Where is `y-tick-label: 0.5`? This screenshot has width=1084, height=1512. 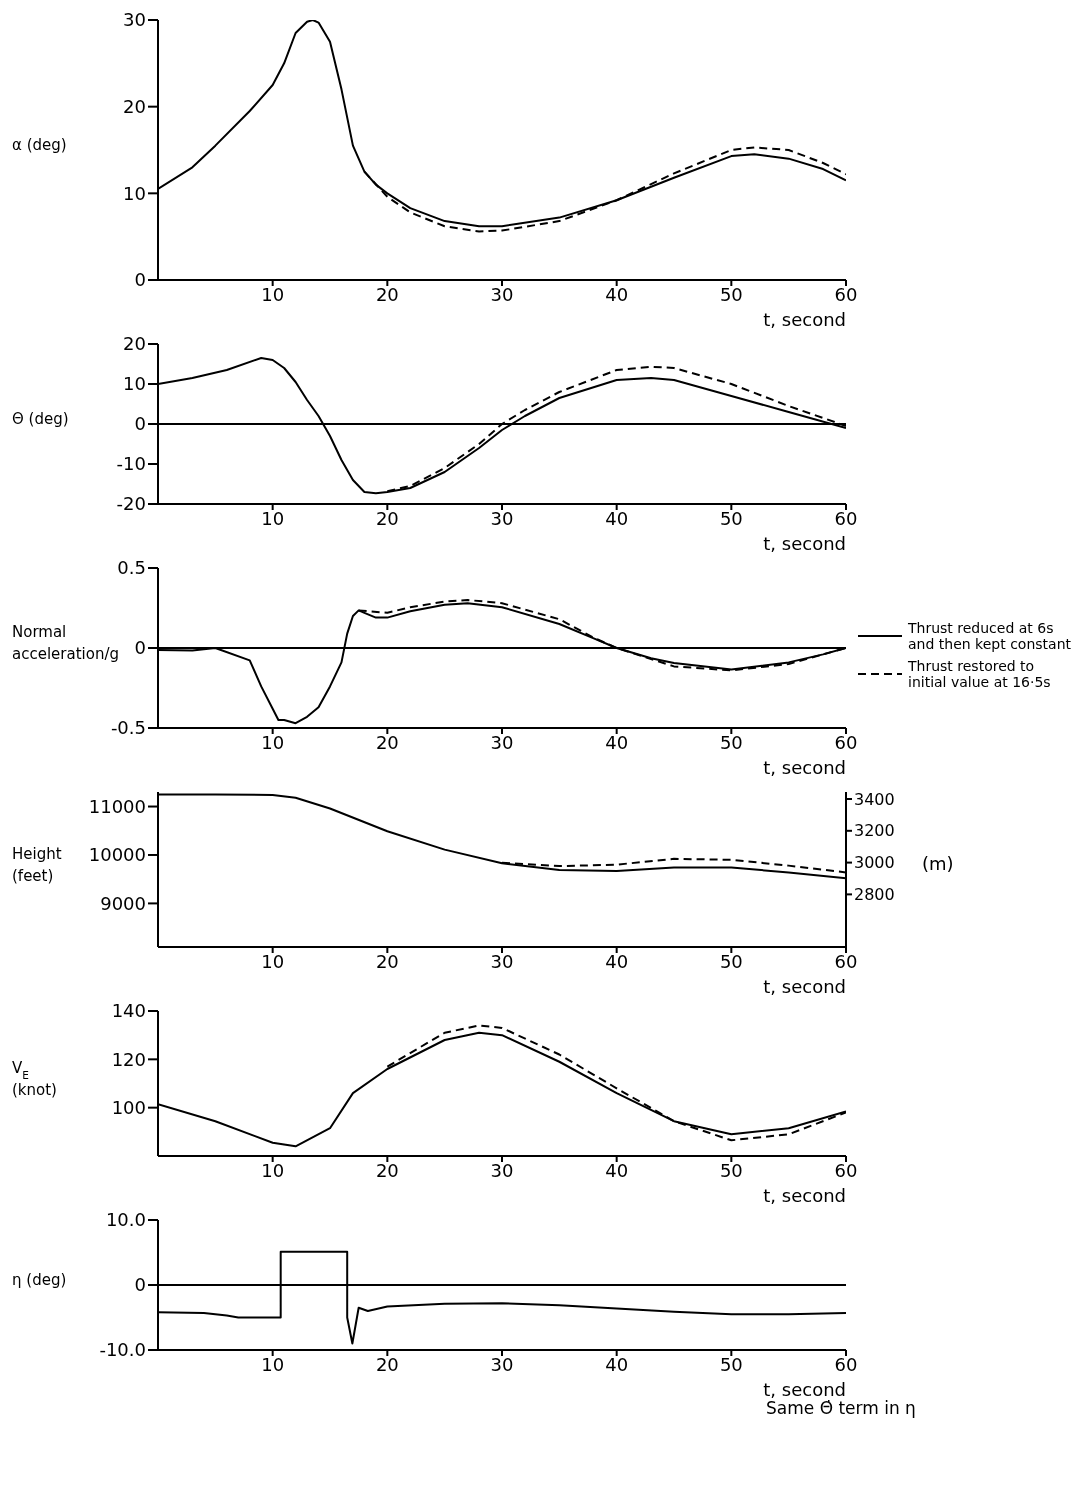 y-tick-label: 0.5 is located at coordinates (131, 568).